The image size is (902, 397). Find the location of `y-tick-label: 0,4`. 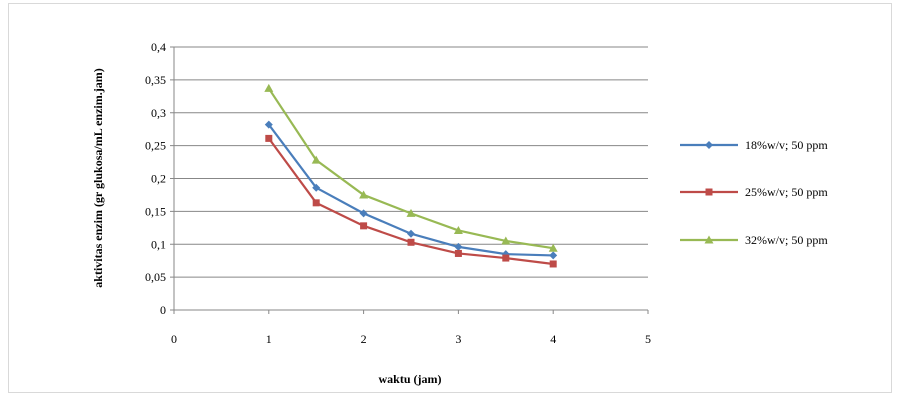

y-tick-label: 0,4 is located at coordinates (158, 47).